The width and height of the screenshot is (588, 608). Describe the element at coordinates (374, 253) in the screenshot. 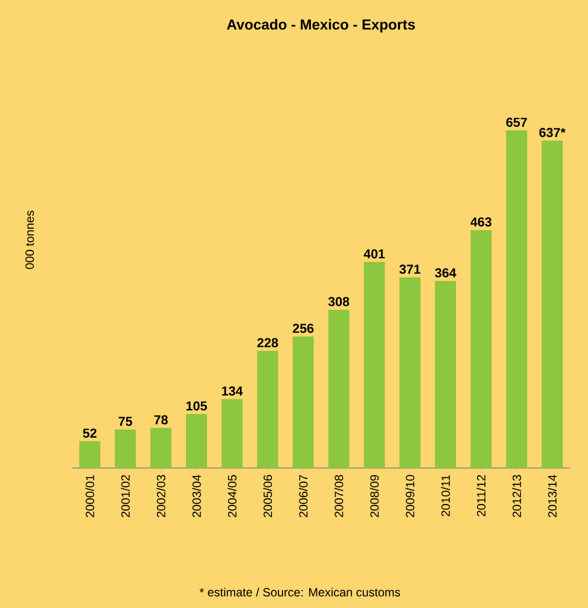

I see `data-label: 401` at that location.